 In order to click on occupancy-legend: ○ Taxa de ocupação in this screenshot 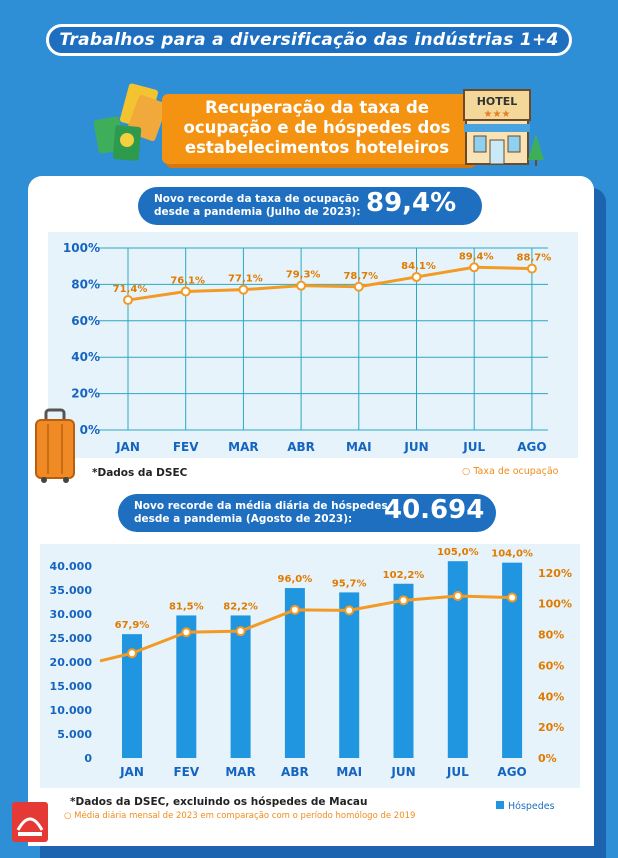, I will do `click(510, 471)`.